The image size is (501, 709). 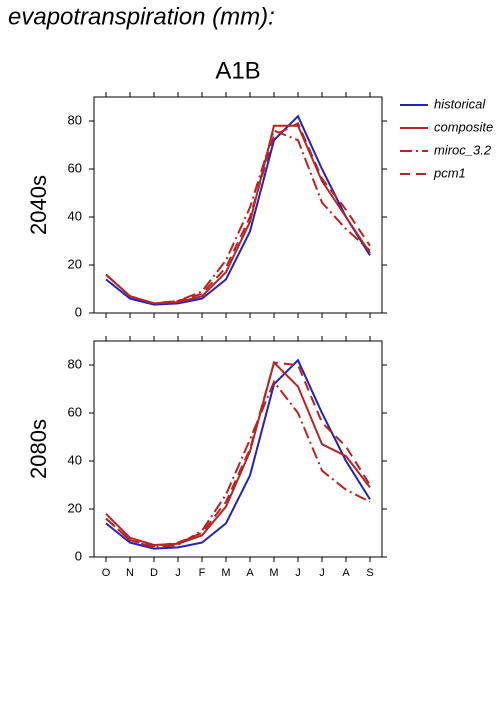 What do you see at coordinates (237, 70) in the screenshot?
I see `panel-title: A1B` at bounding box center [237, 70].